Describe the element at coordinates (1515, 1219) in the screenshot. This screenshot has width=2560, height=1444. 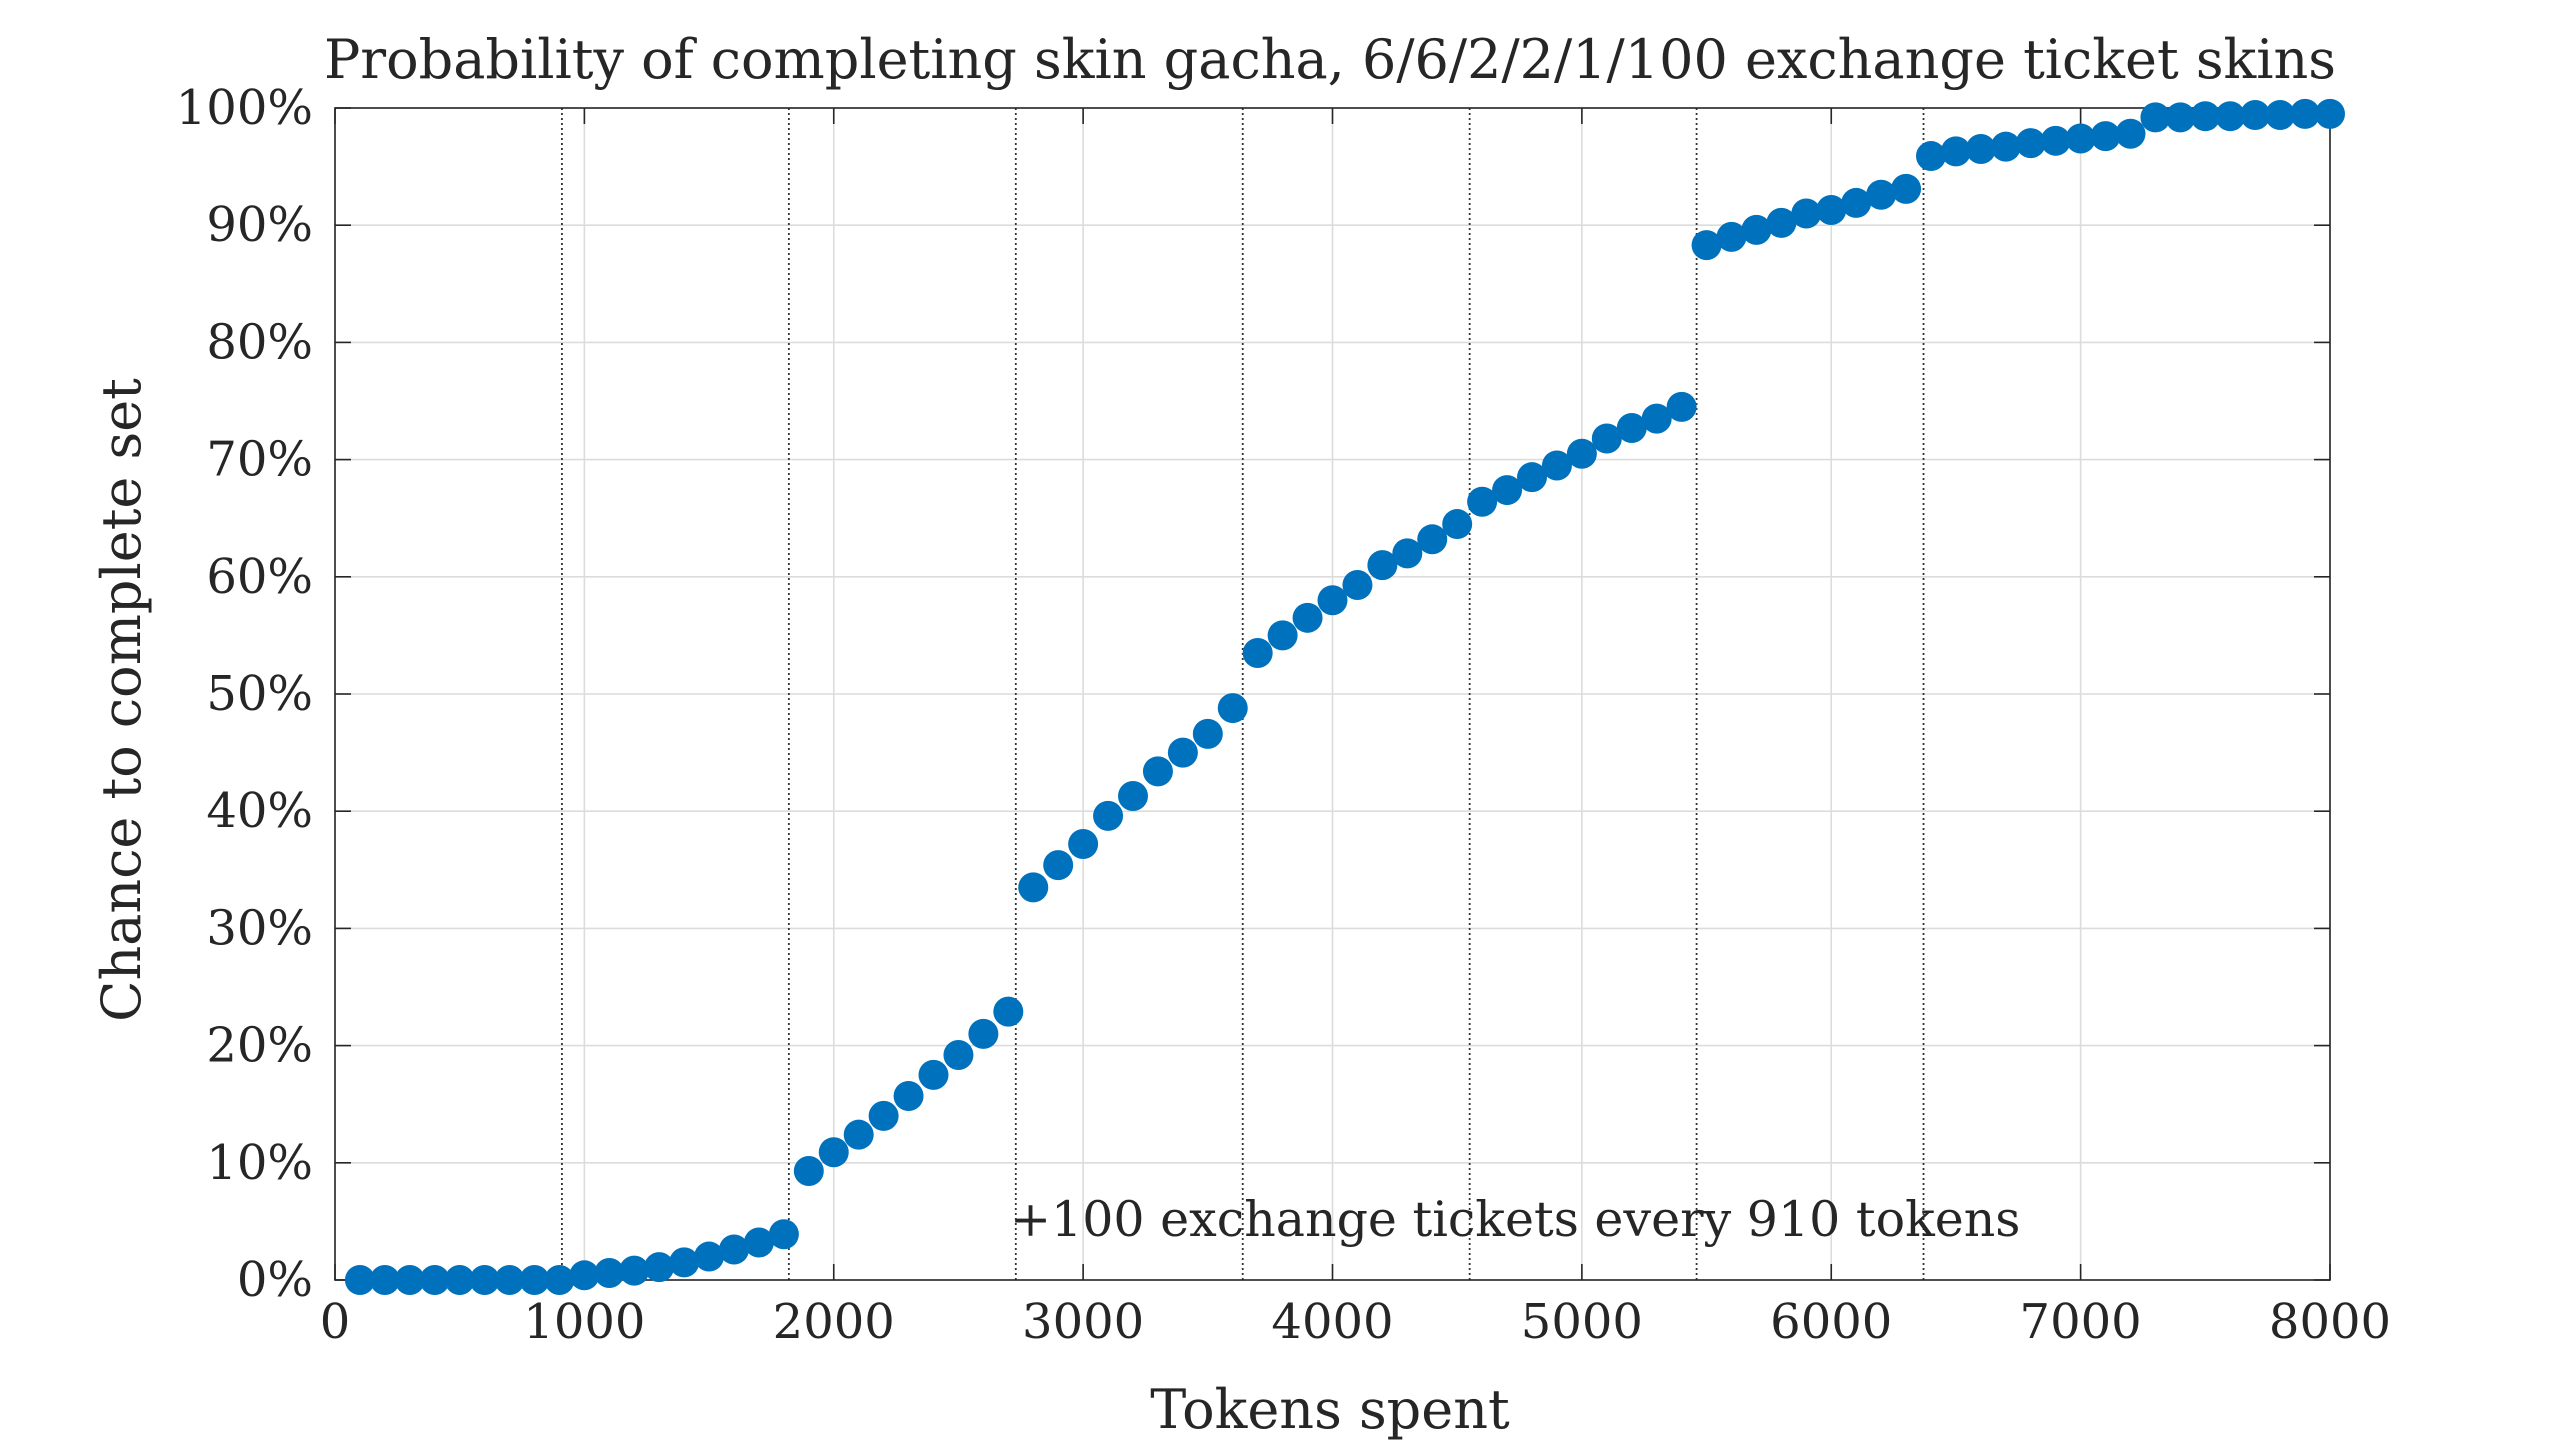
I see `annotation-text: +100 exchange tickets every 910 tokens` at that location.